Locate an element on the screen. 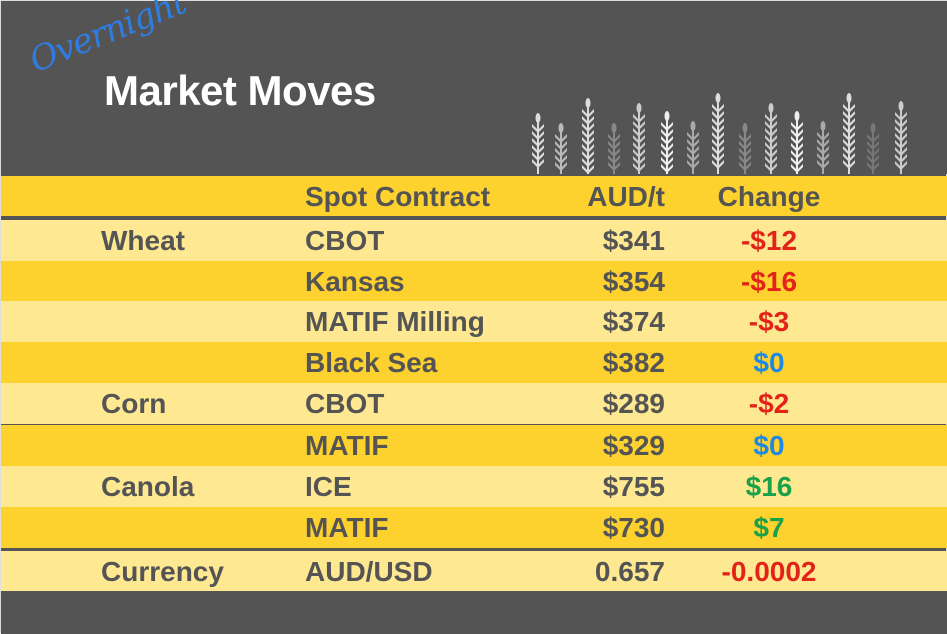  price-cell: $289 is located at coordinates (633, 403).